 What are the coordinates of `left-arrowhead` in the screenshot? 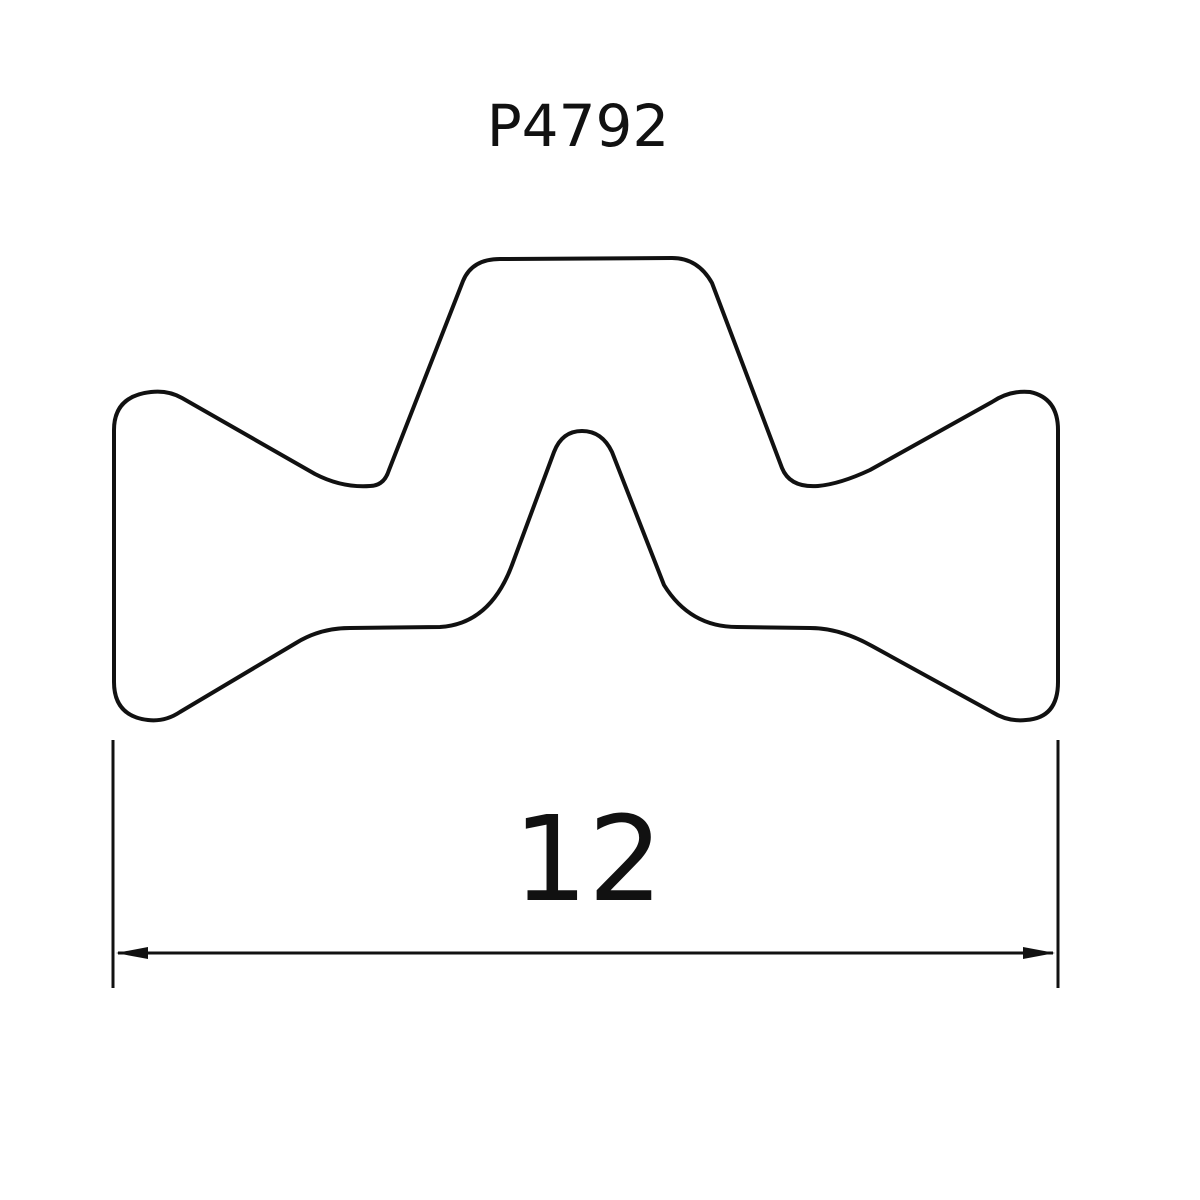 It's located at (132, 953).